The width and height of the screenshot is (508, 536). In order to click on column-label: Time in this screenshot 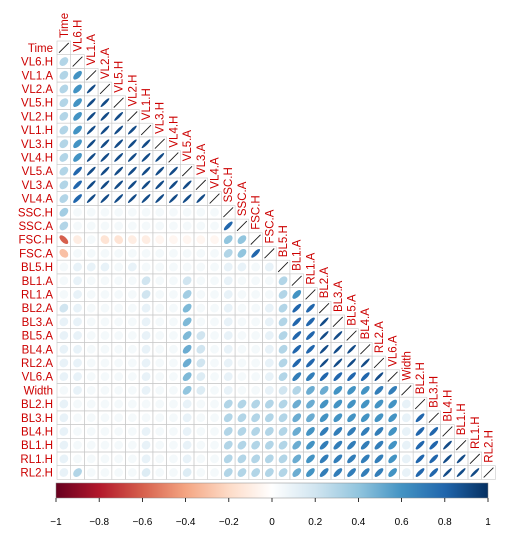, I will do `click(65, 25)`.